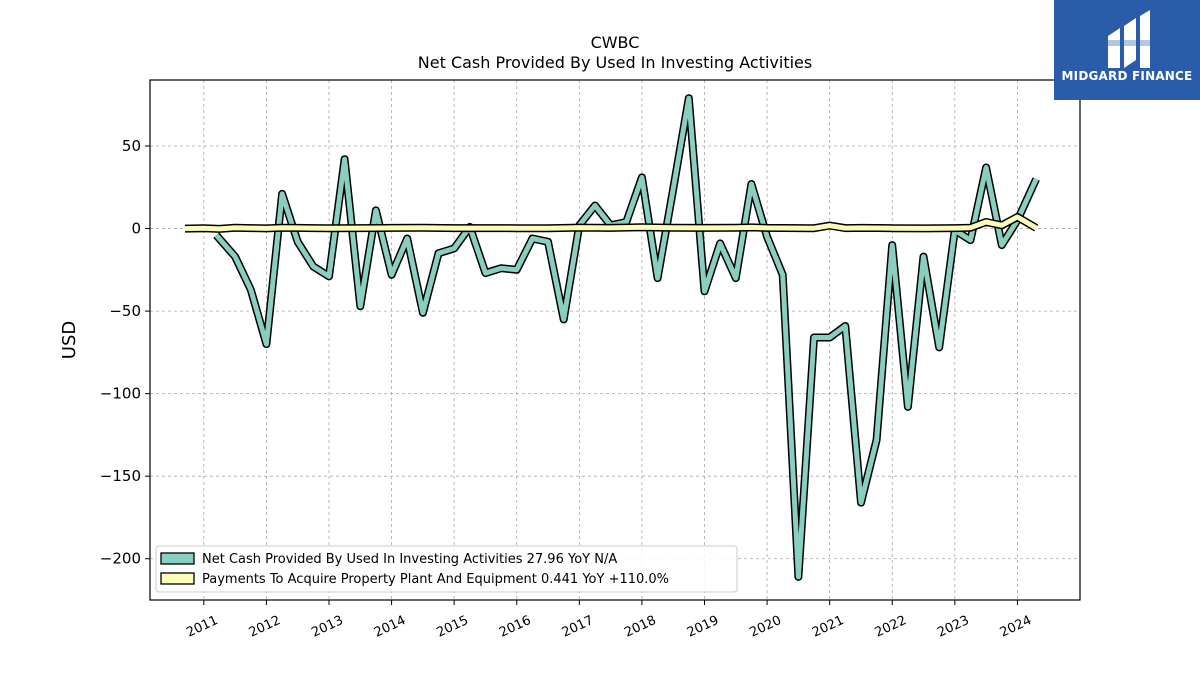 The height and width of the screenshot is (675, 1200). I want to click on x-tick-label: 2016, so click(515, 627).